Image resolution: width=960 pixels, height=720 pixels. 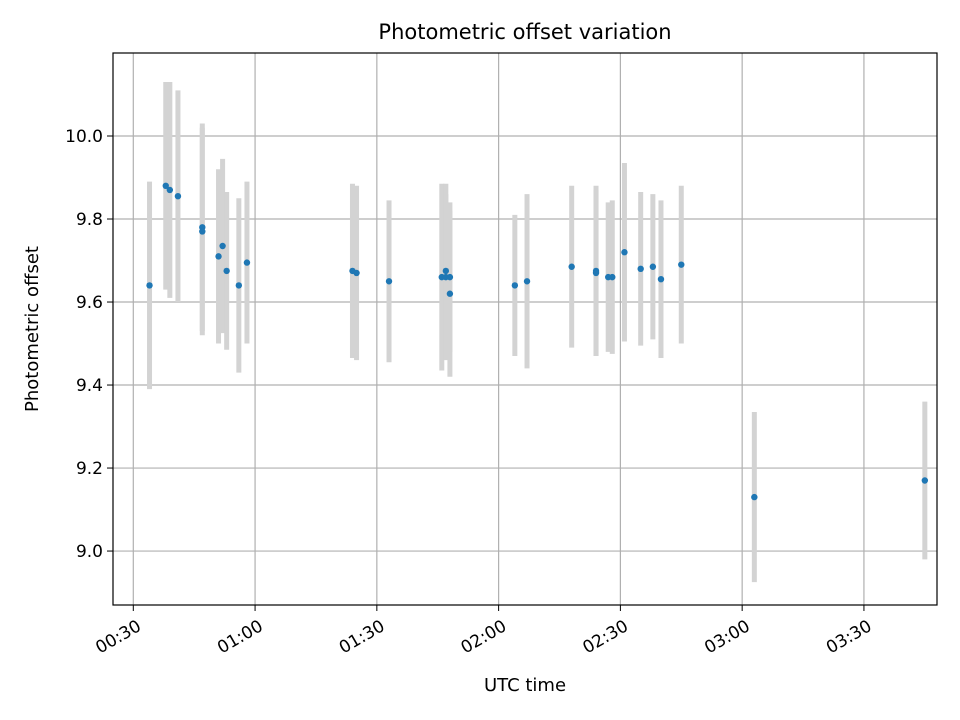 What do you see at coordinates (89, 303) in the screenshot?
I see `y-tick-label: 9.6` at bounding box center [89, 303].